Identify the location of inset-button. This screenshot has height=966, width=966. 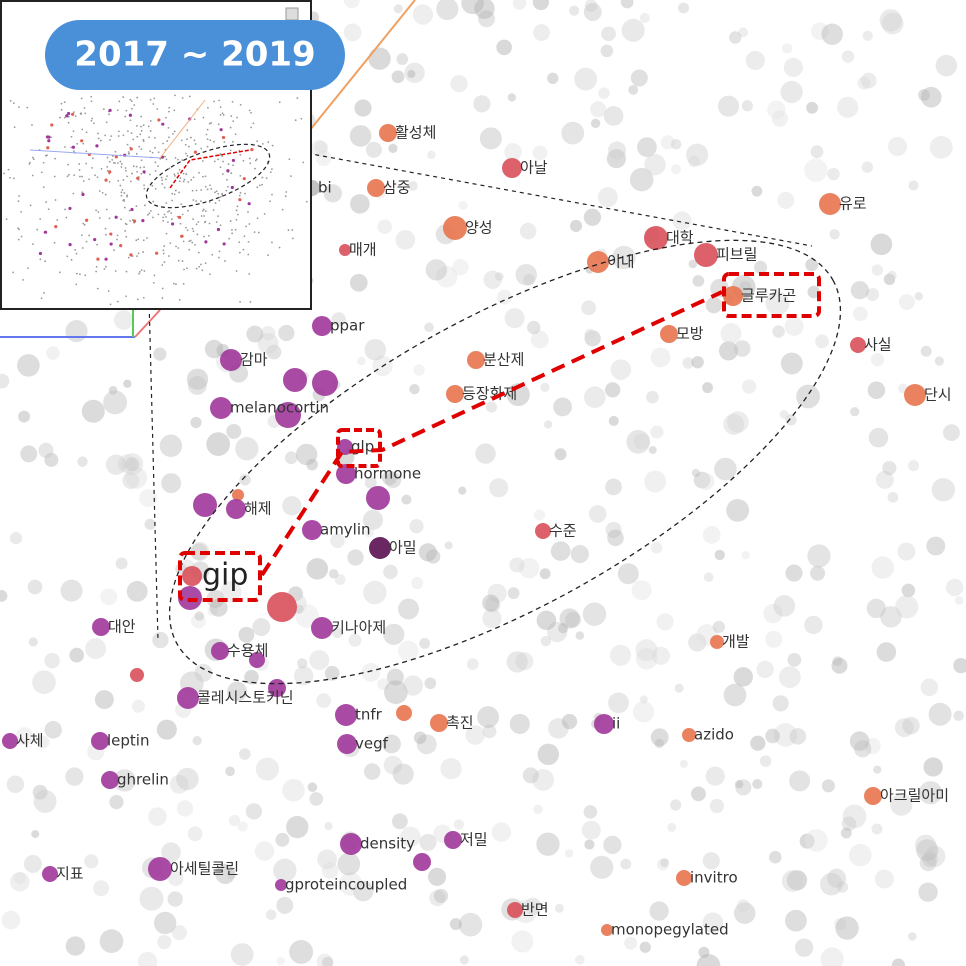
(292, 14).